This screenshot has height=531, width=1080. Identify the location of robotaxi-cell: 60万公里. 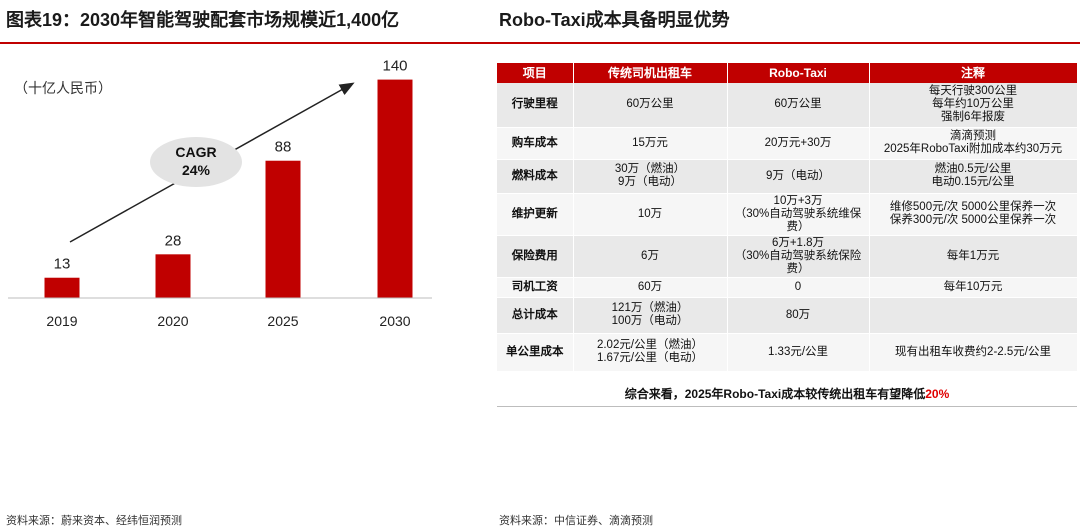
(798, 105).